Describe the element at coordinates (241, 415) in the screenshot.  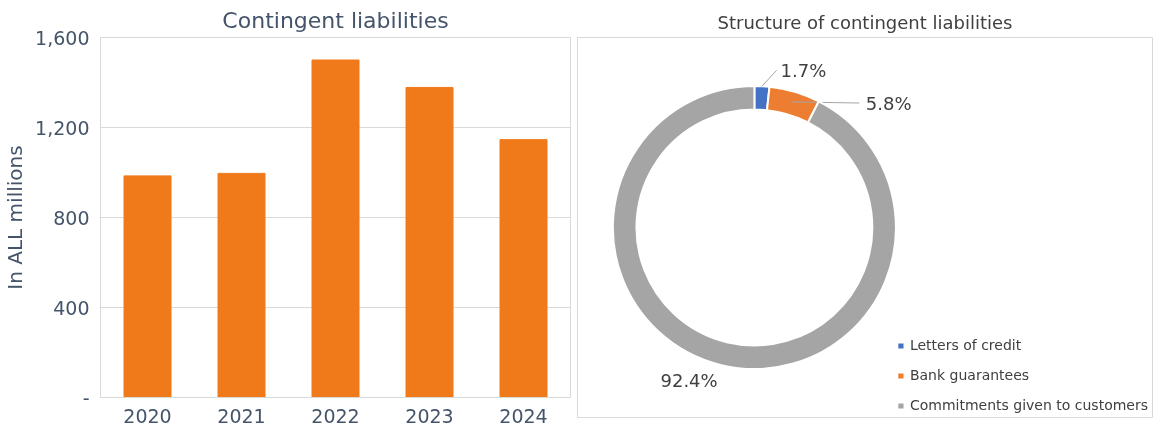
I see `x-tick-label: 2021` at that location.